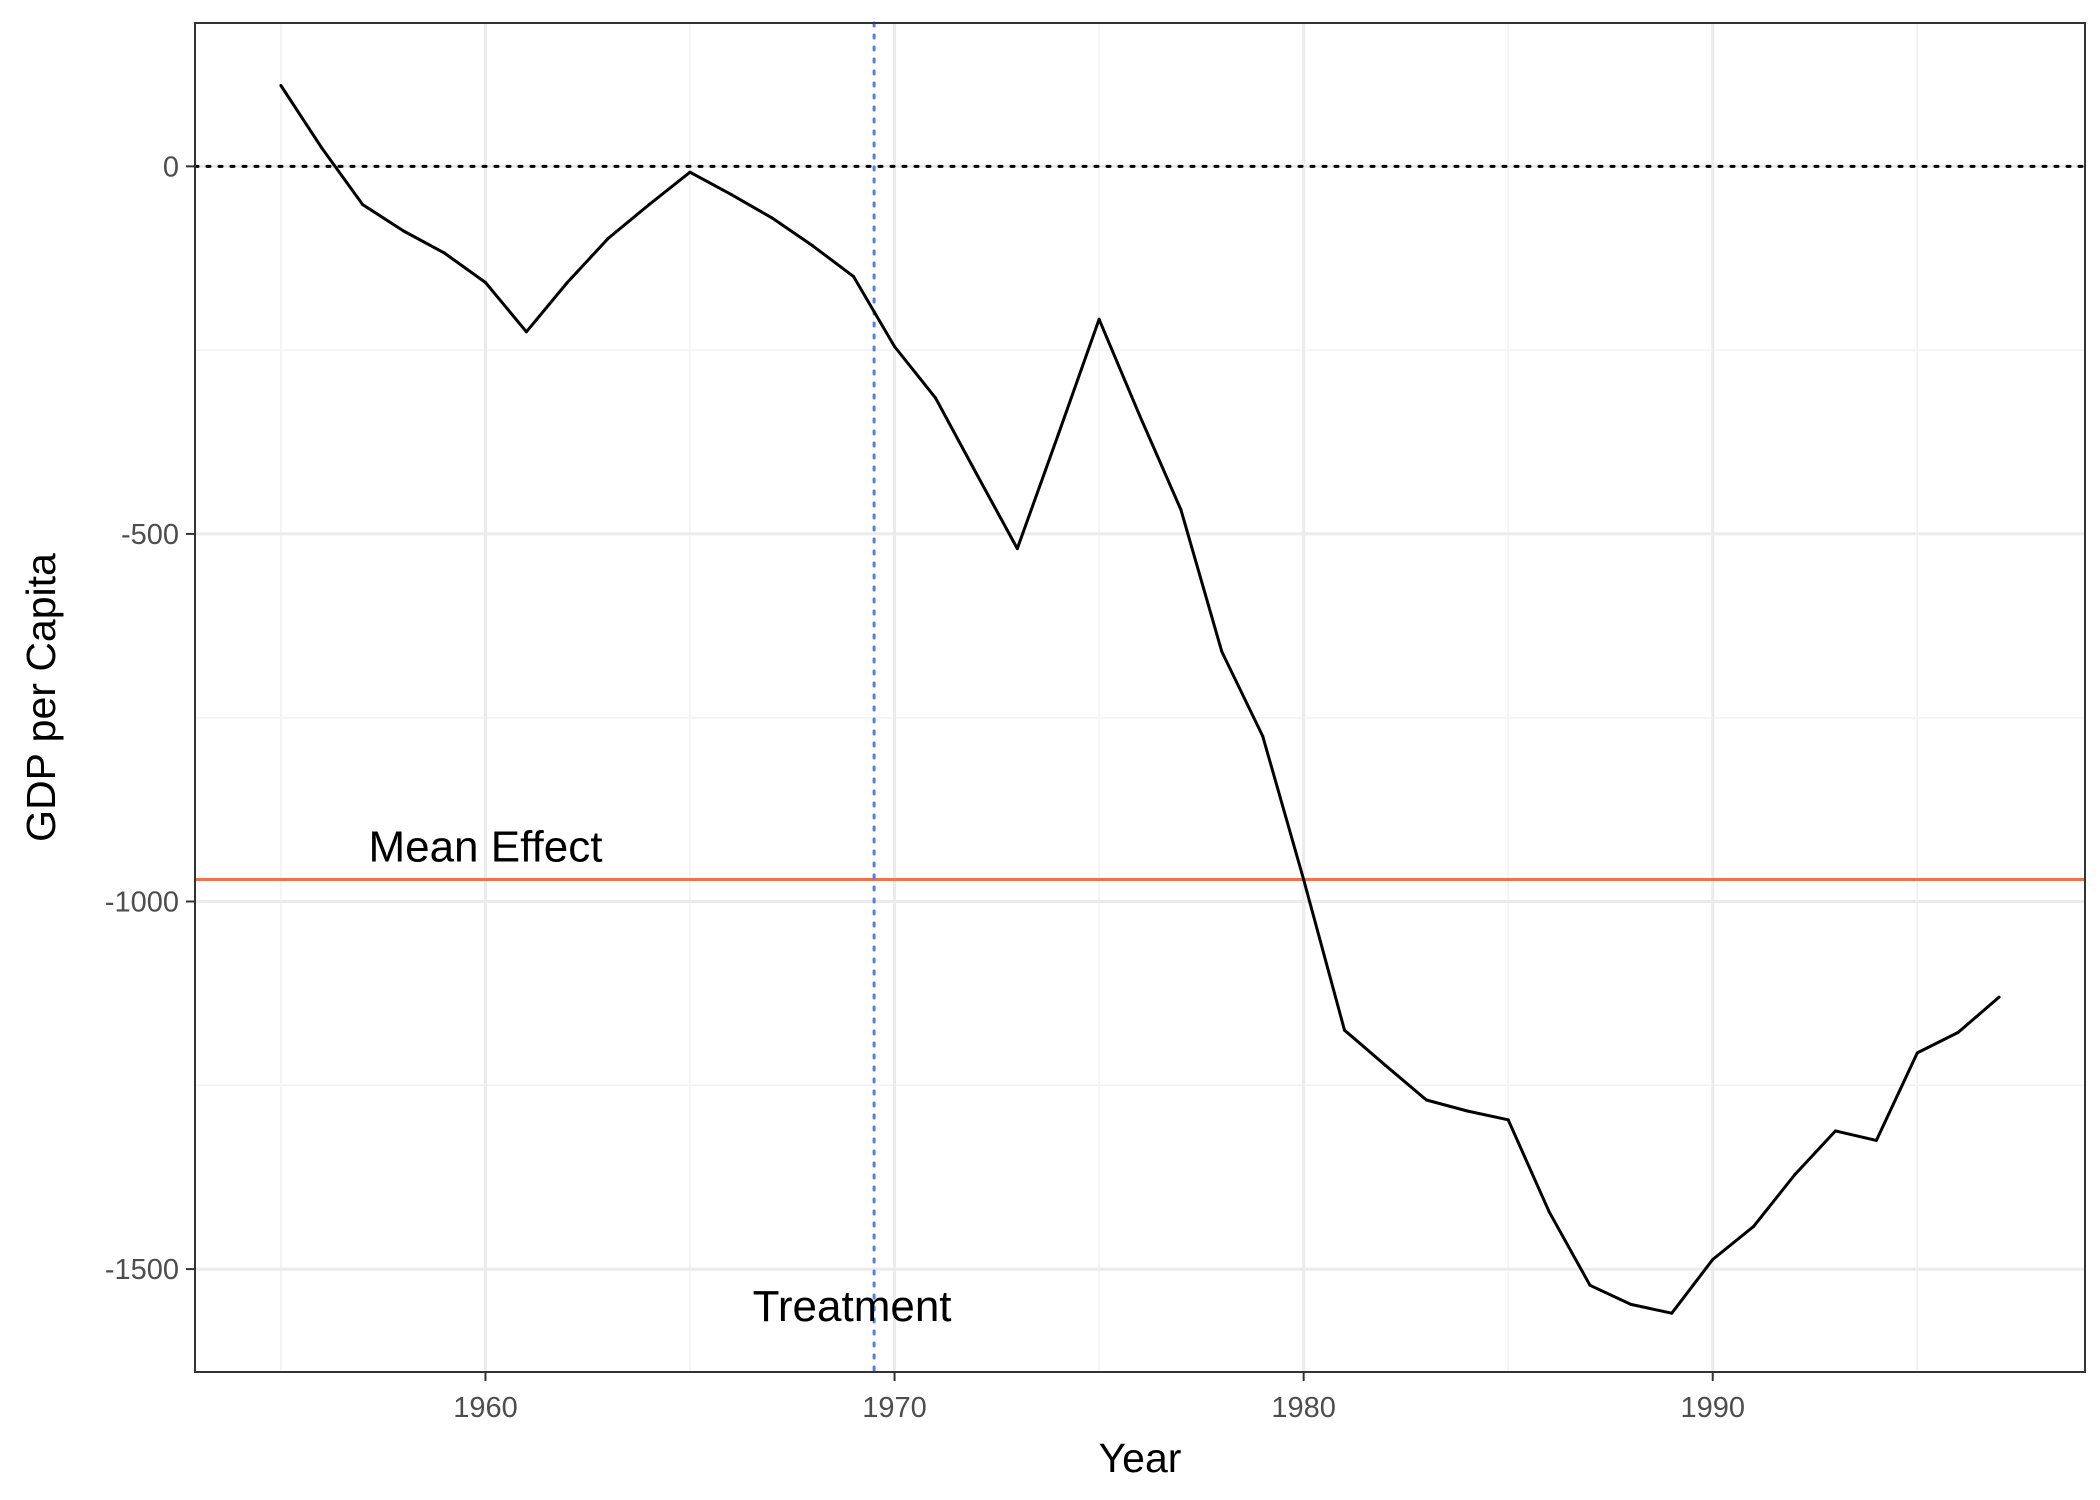 Image resolution: width=2100 pixels, height=1500 pixels. Describe the element at coordinates (485, 1408) in the screenshot. I see `x-tick-label: 1960` at that location.